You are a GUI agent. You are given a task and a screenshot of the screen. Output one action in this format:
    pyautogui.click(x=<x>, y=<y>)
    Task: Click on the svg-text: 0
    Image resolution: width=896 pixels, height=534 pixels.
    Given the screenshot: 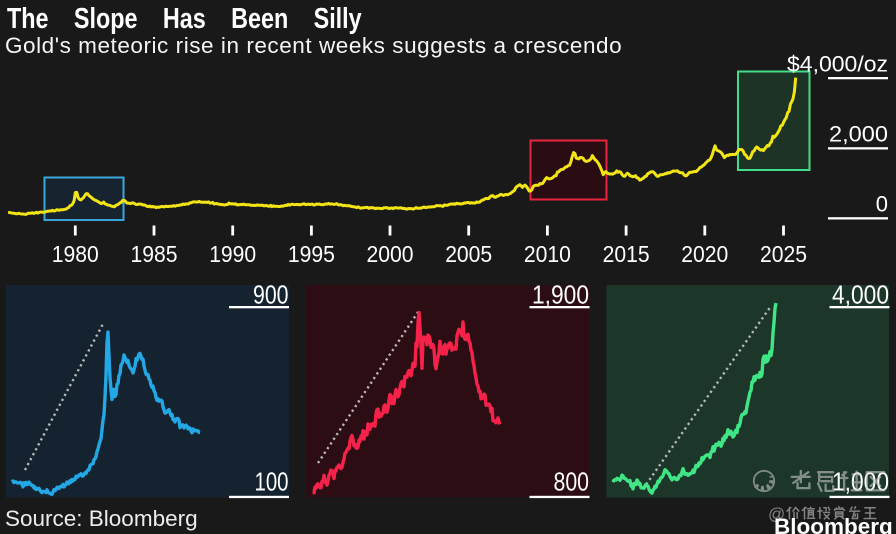 What is the action you would take?
    pyautogui.click(x=882, y=203)
    